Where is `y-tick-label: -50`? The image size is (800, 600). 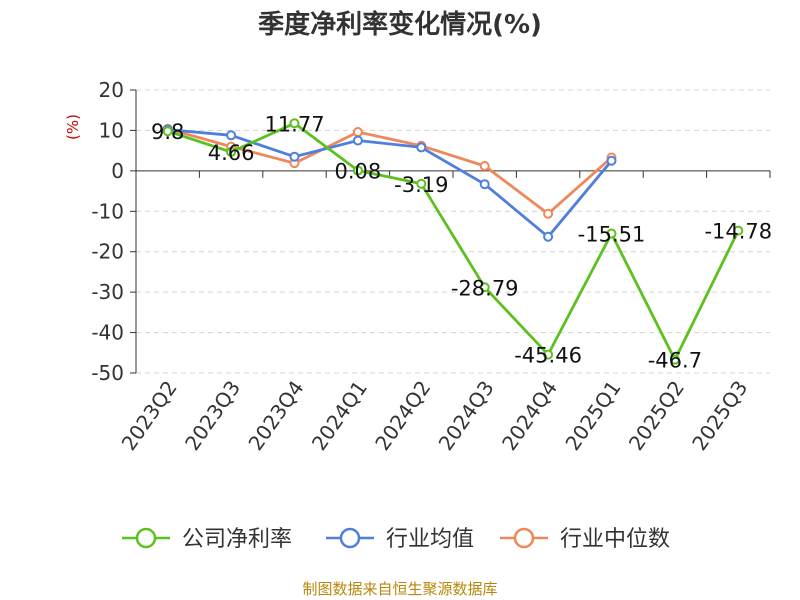
y-tick-label: -50 is located at coordinates (107, 373).